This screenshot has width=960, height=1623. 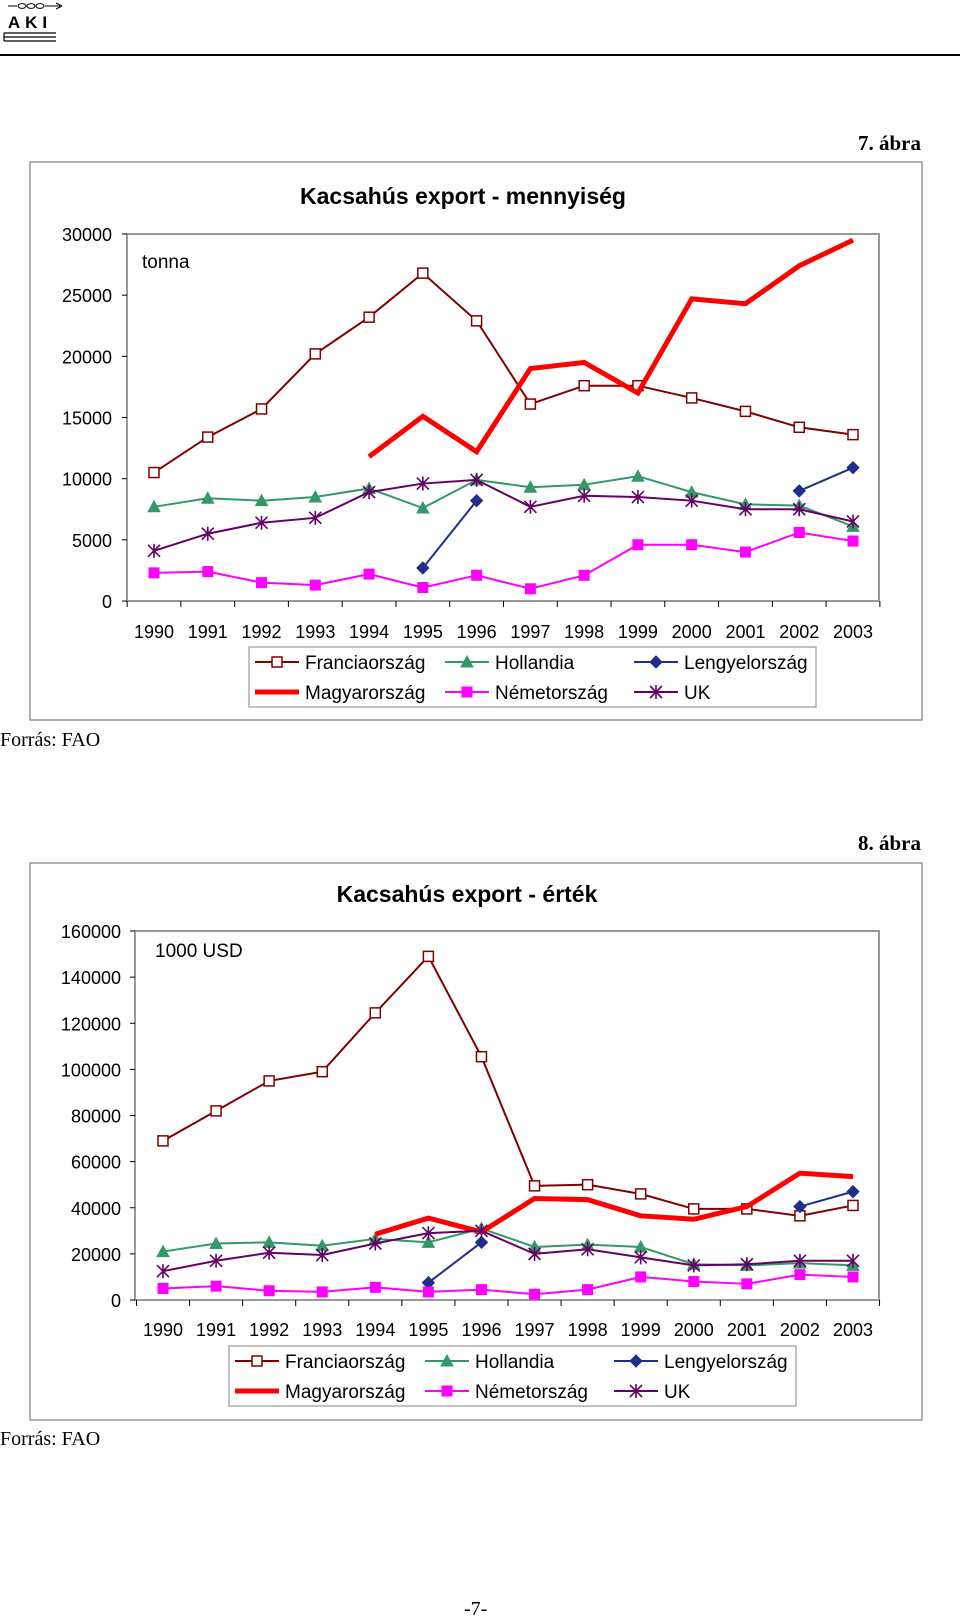 I want to click on legend-label: UK, so click(x=677, y=1392).